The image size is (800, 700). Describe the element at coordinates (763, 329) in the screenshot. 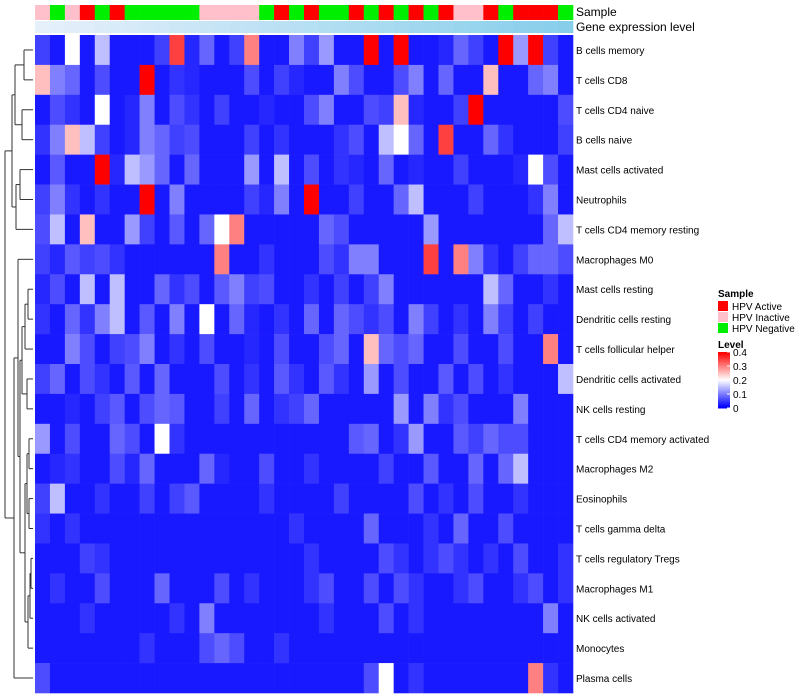

I see `sample-legend-label: HPV Negative` at that location.